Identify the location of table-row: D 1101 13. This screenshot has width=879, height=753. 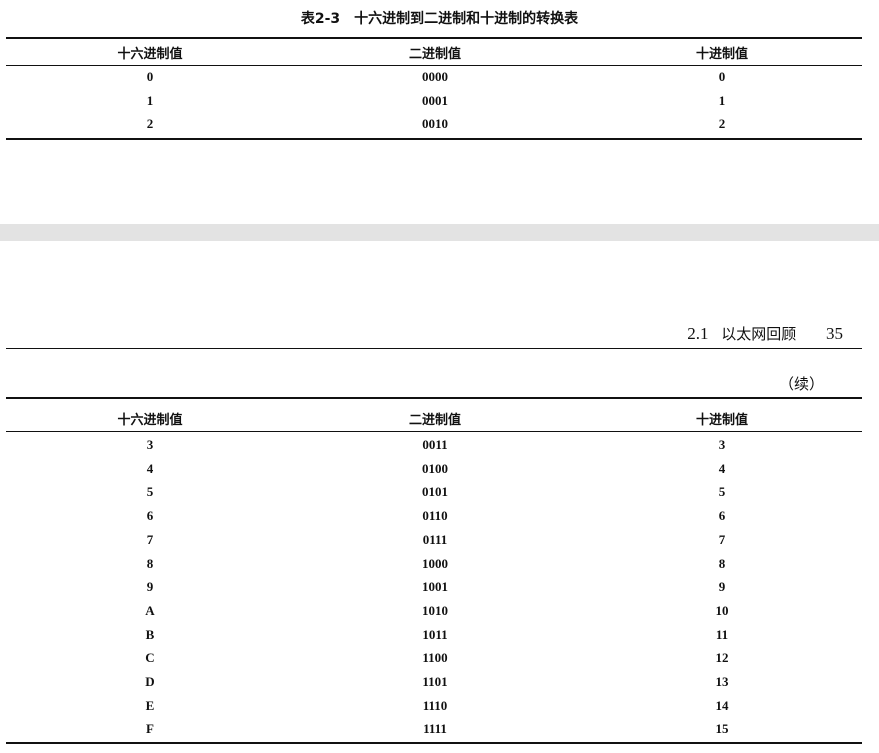
(434, 682).